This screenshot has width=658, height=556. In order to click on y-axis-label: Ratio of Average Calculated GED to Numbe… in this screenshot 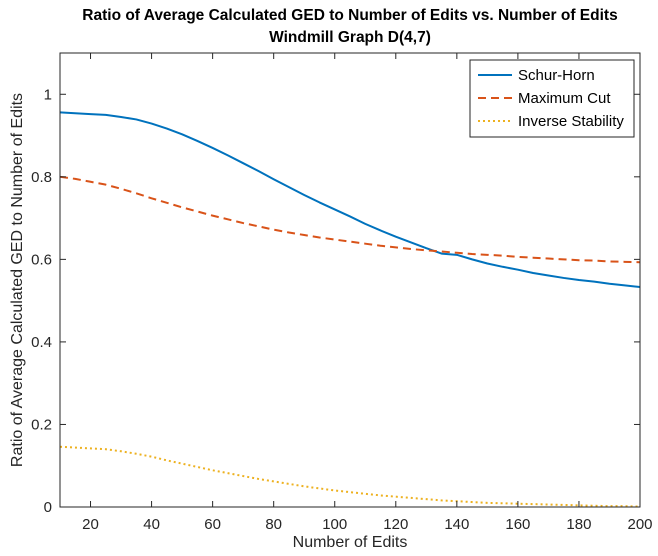, I will do `click(17, 280)`.